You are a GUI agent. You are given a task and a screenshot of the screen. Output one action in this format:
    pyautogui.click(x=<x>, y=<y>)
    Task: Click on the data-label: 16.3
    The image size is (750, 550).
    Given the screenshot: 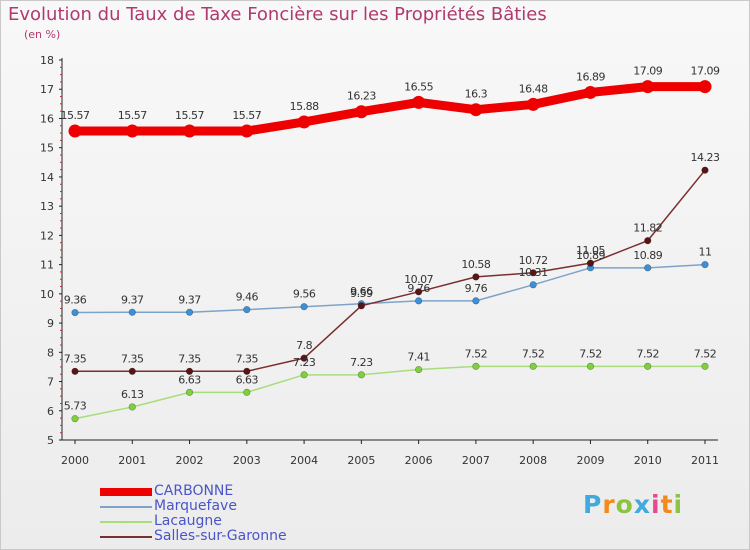 What is the action you would take?
    pyautogui.click(x=476, y=94)
    